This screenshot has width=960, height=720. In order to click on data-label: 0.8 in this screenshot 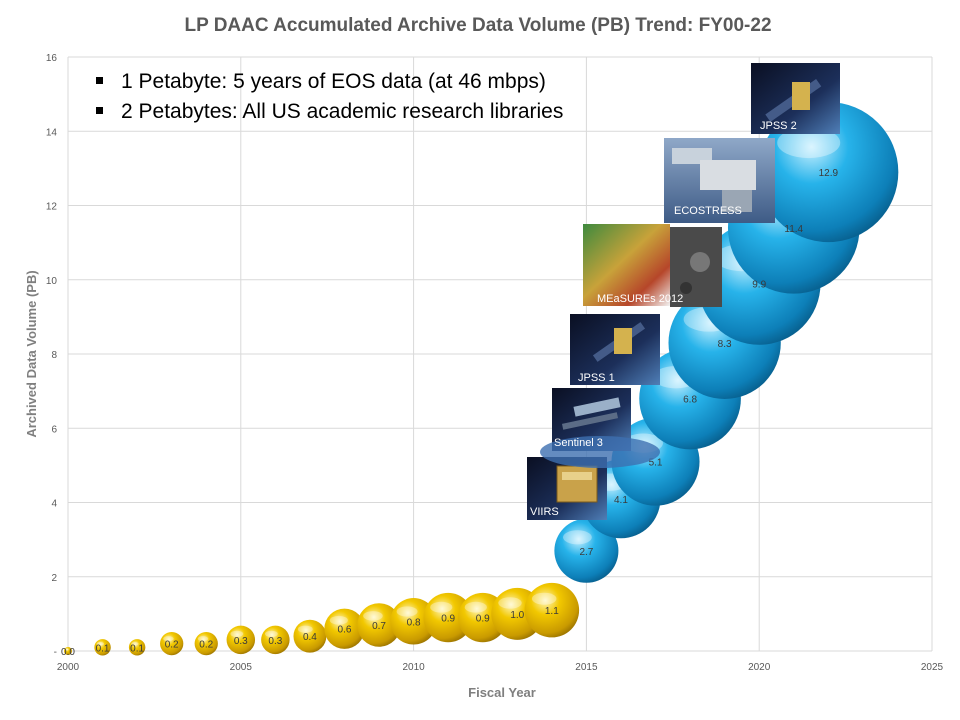, I will do `click(414, 622)`.